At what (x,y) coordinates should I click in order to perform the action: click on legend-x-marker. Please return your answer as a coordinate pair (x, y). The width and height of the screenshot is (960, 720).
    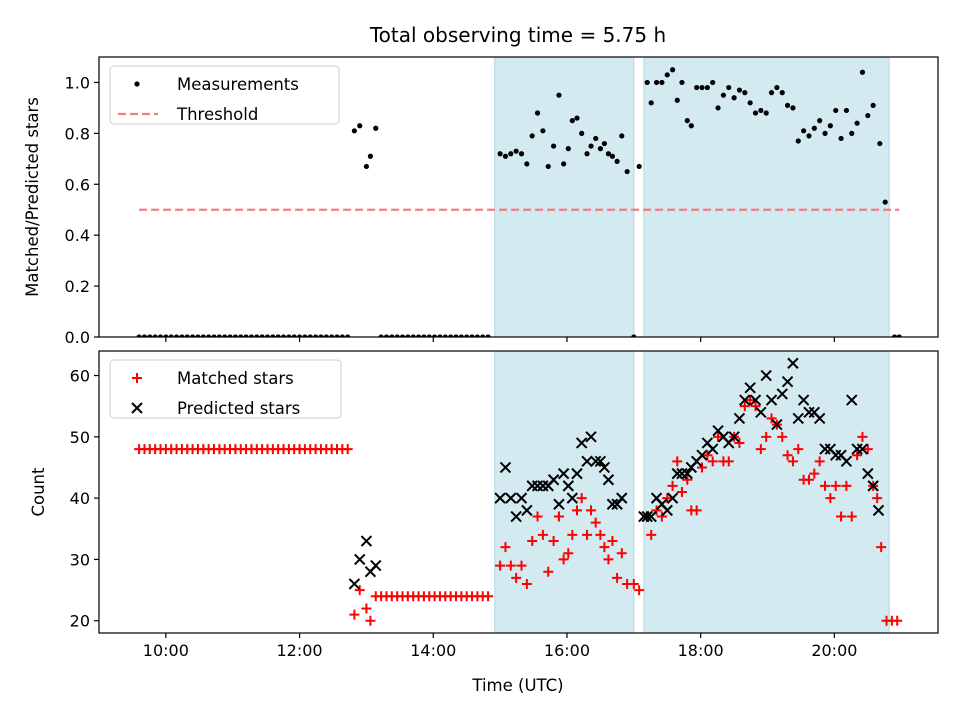
    Looking at the image, I should click on (137, 408).